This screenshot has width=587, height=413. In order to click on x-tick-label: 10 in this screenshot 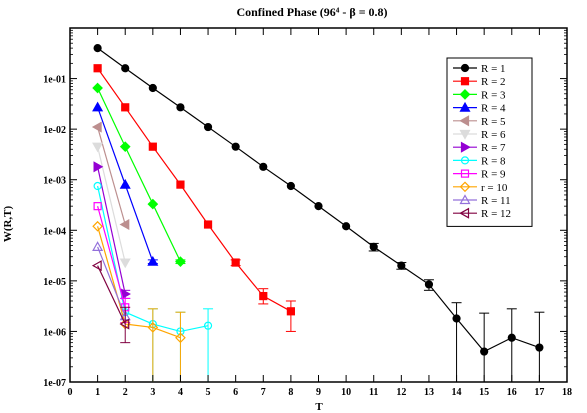, I will do `click(346, 392)`.